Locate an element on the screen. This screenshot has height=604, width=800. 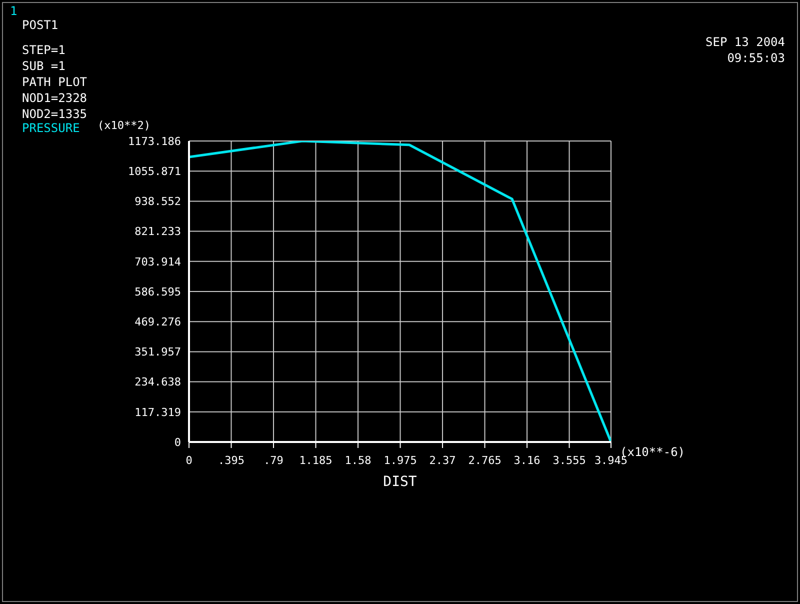
y-tick-label: 703.914 is located at coordinates (158, 261).